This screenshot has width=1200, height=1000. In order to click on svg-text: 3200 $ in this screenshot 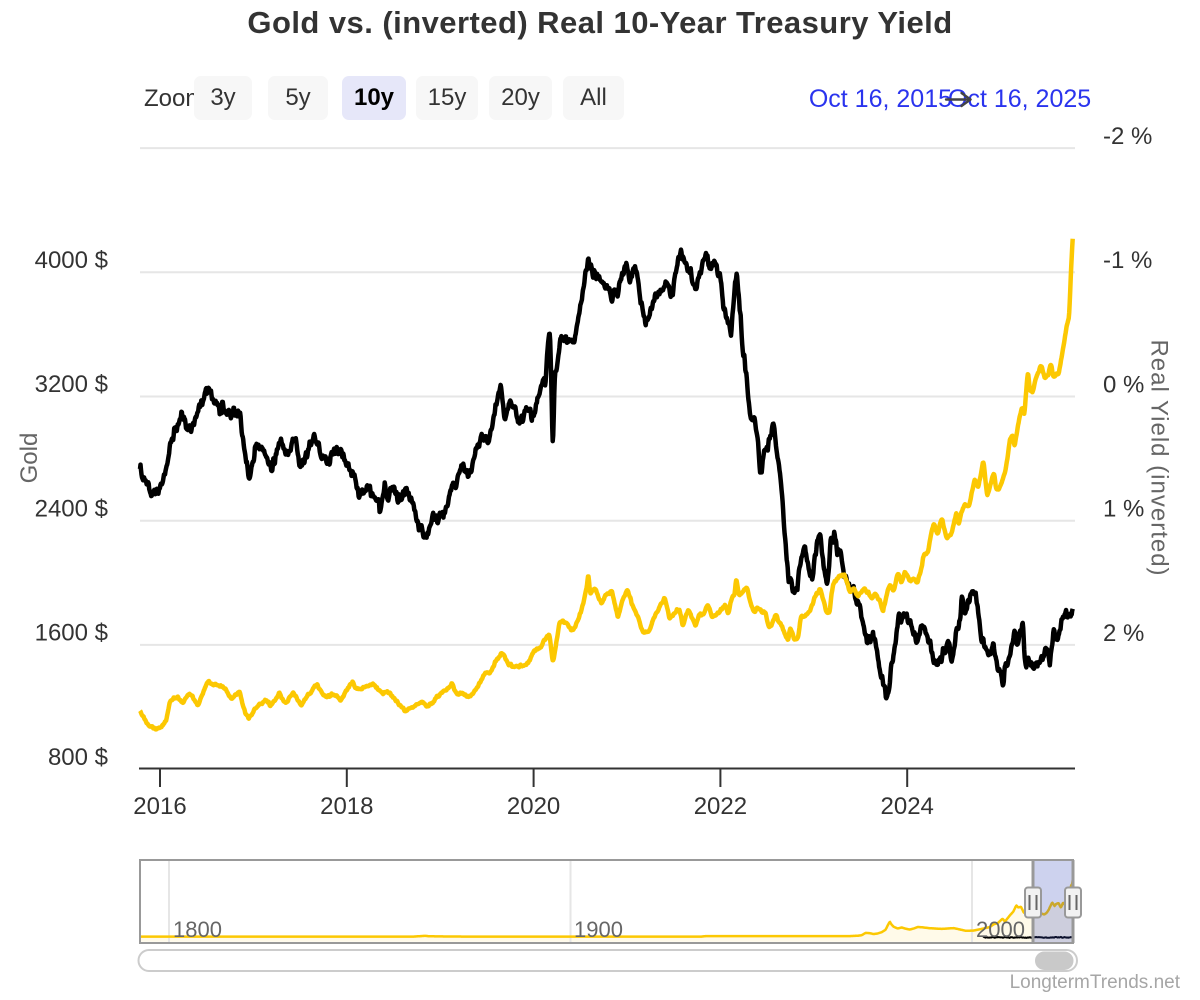, I will do `click(71, 384)`.